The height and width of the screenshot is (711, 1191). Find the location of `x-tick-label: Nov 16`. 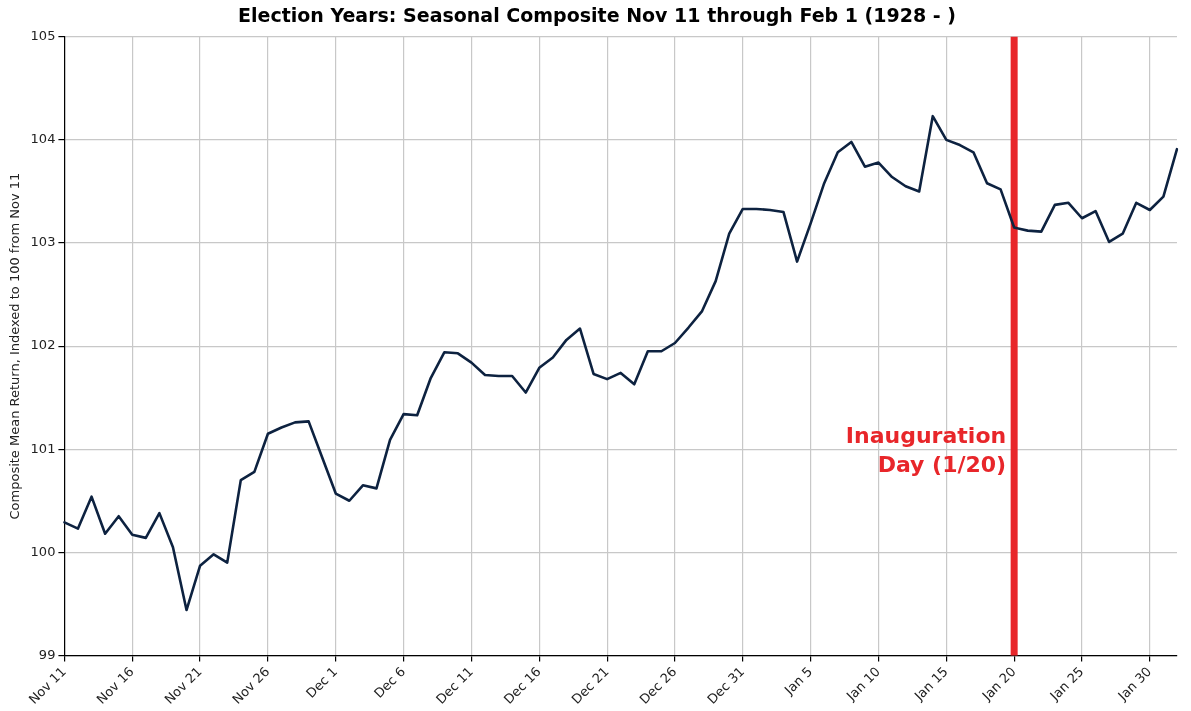

x-tick-label: Nov 16 is located at coordinates (115, 685).